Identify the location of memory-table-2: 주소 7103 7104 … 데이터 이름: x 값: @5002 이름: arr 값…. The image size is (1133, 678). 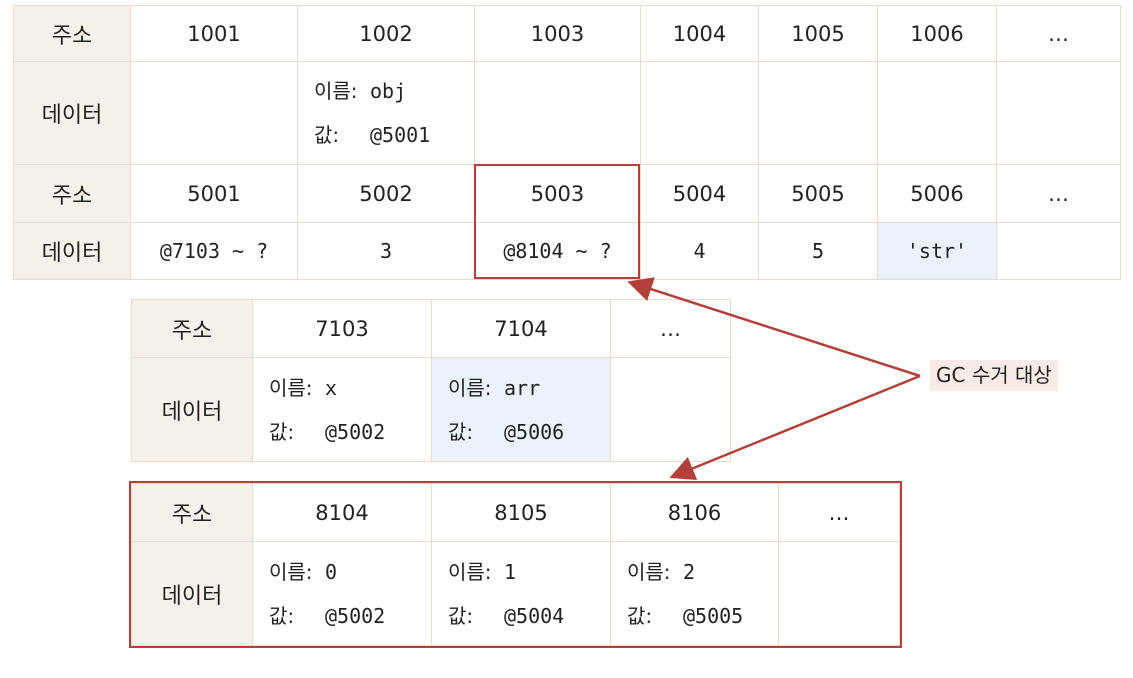
(431, 380).